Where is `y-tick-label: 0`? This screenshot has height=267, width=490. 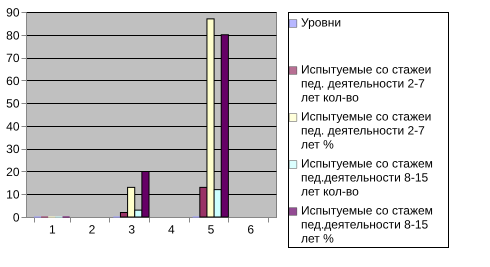
y-tick-label: 0 is located at coordinates (16, 217).